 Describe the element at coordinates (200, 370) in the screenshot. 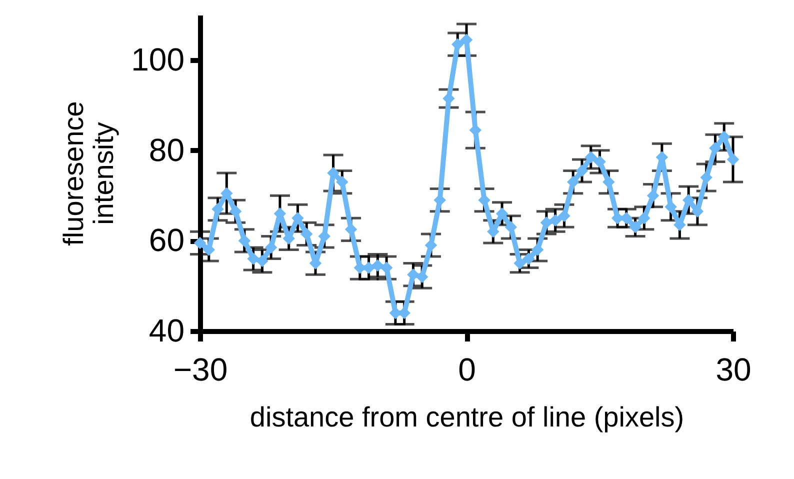

I see `x-tick-label: −30` at that location.